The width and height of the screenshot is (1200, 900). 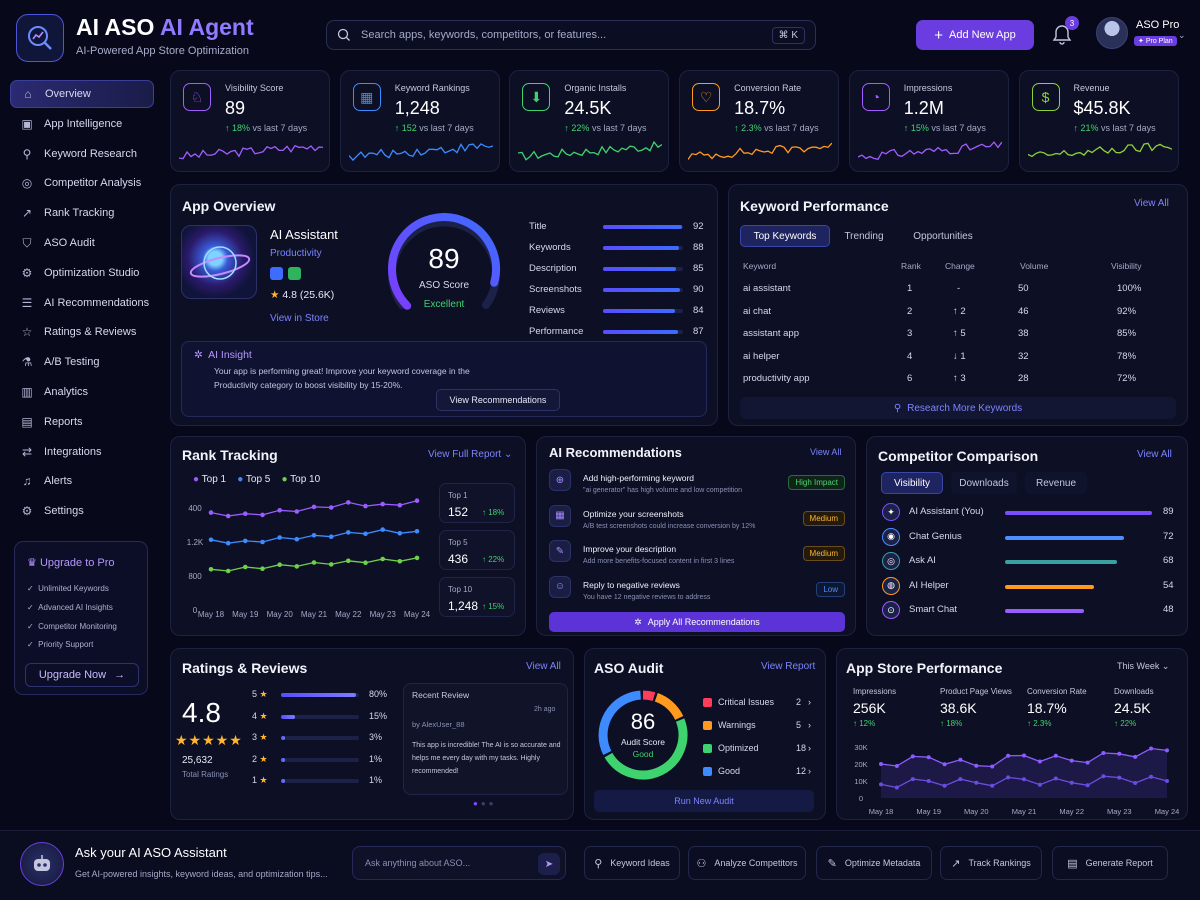 What do you see at coordinates (630, 549) in the screenshot?
I see `recommendation-title: Improve your description` at bounding box center [630, 549].